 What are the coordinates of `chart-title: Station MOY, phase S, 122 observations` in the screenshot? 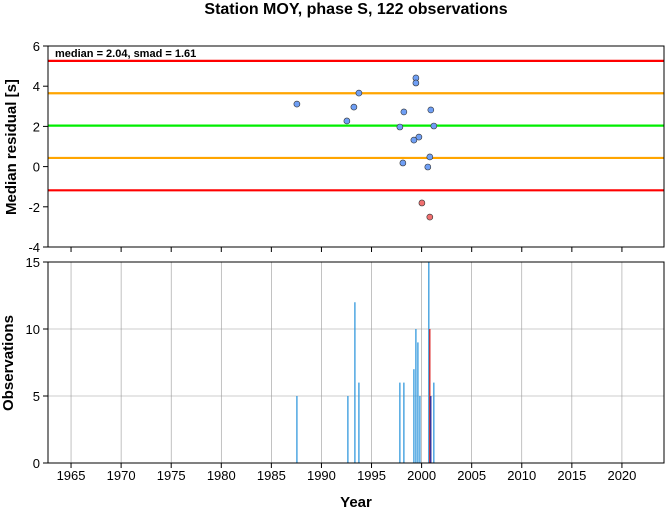 It's located at (355, 9).